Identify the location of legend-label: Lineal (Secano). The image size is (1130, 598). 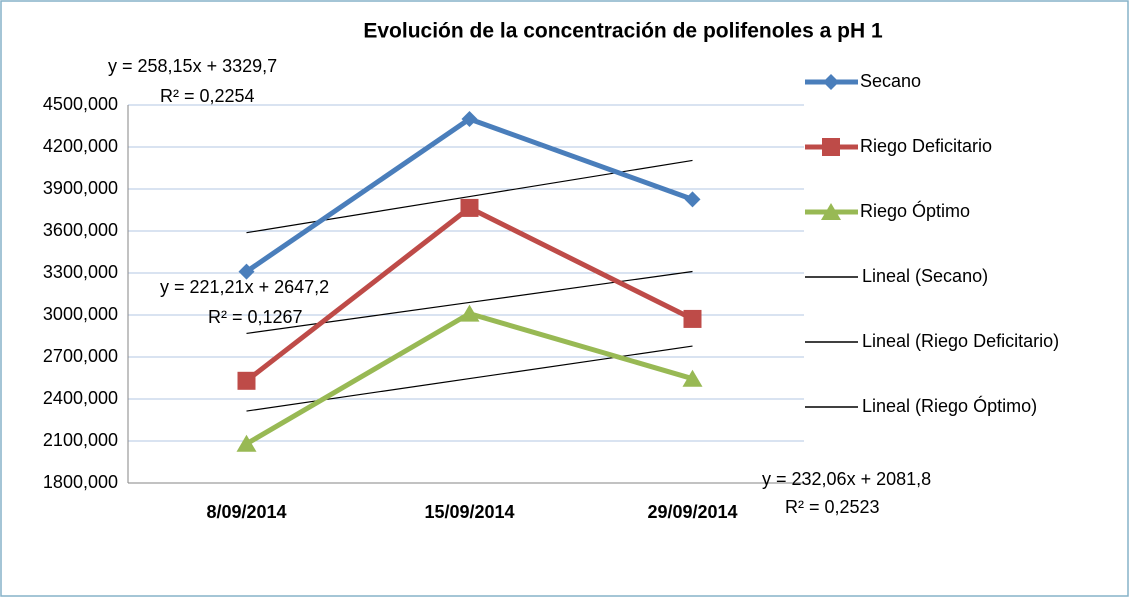
(925, 276).